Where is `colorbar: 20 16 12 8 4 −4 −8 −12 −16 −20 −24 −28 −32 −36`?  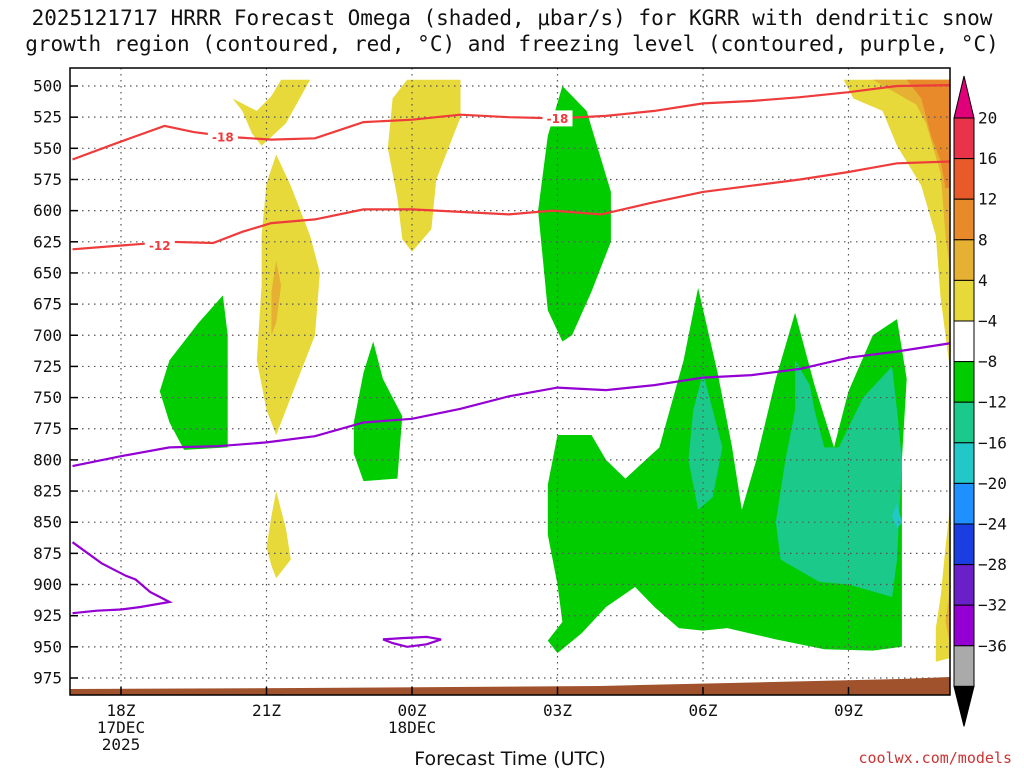
colorbar: 20 16 12 8 4 −4 −8 −12 −16 −20 −24 −28 −32 −36 is located at coordinates (980, 401).